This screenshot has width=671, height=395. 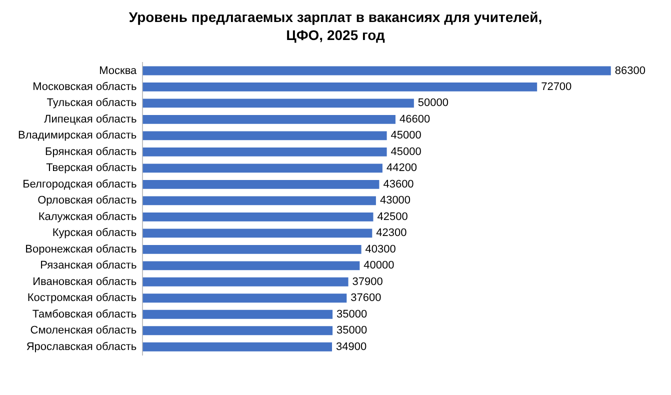 I want to click on data-label: 42500, so click(x=392, y=216).